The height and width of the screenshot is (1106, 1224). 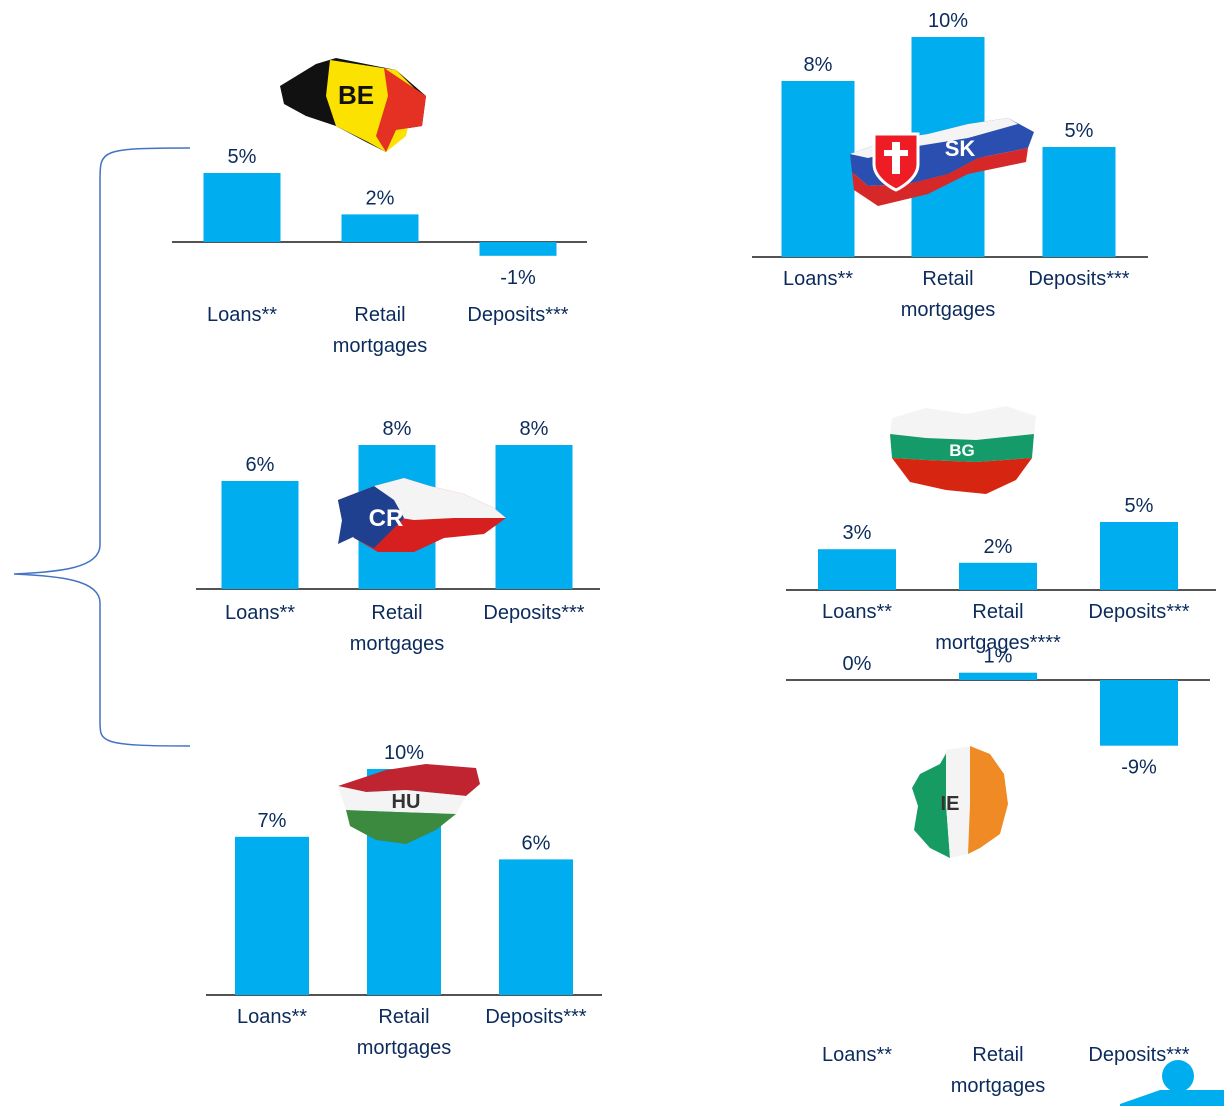 I want to click on chart-be-svg: 5% 2% -1%, so click(x=379, y=217).